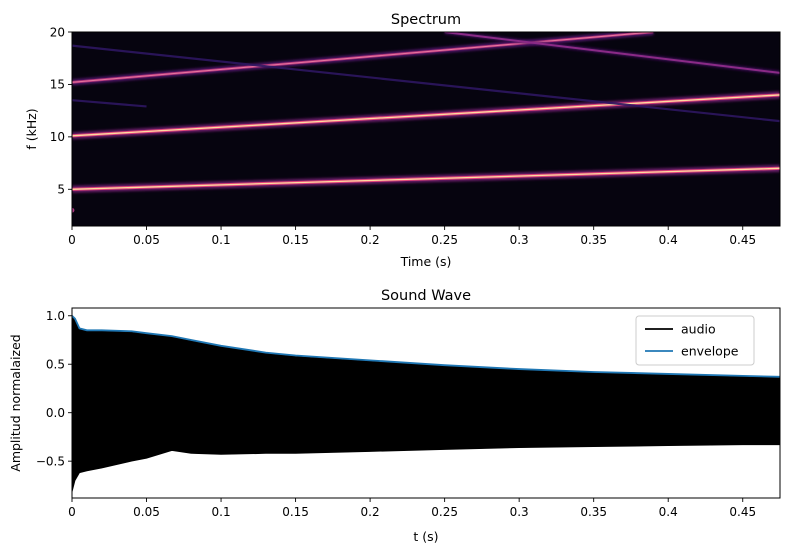 This screenshot has height=554, width=790. Describe the element at coordinates (72, 512) in the screenshot. I see `sound-wave-x-tick-label: 0` at that location.